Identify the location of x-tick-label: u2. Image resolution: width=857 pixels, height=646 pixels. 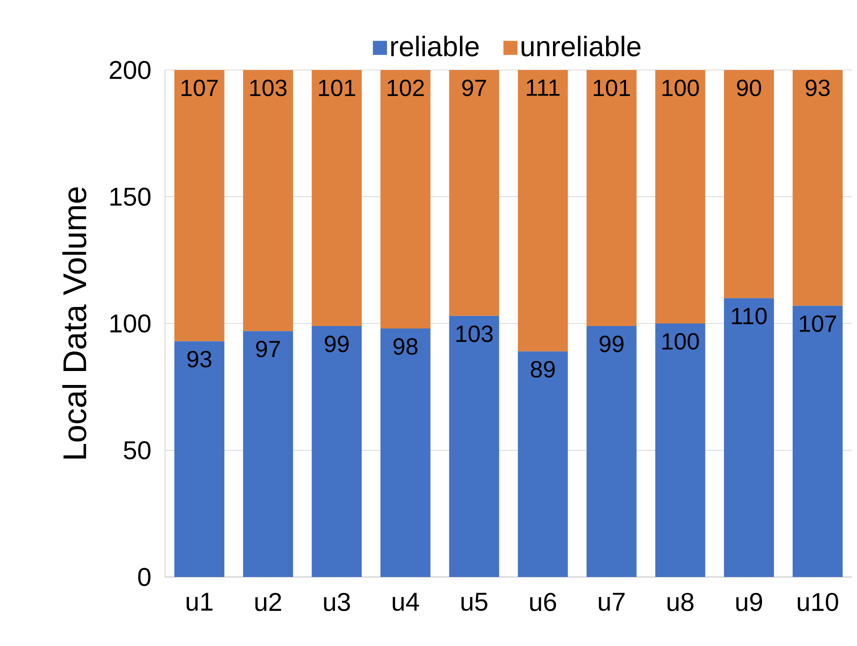
(268, 602).